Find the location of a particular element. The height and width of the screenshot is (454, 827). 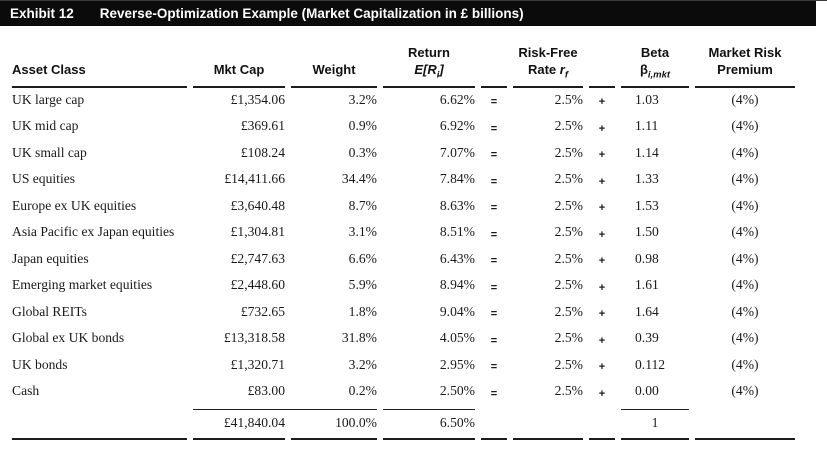

cell-asset-class: US equities is located at coordinates (44, 178).